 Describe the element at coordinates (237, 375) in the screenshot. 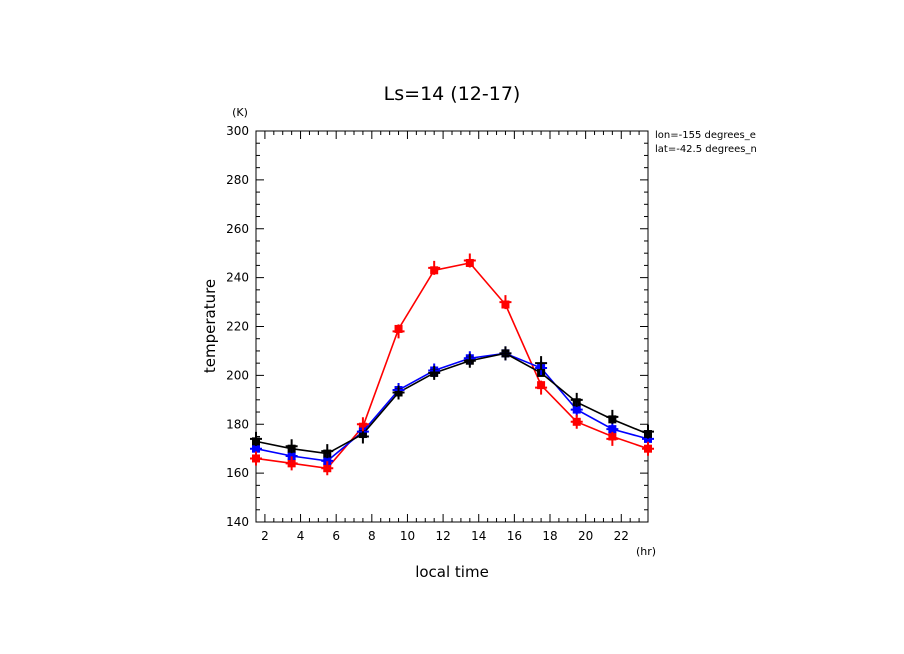

I see `y-tick-label: 200` at that location.